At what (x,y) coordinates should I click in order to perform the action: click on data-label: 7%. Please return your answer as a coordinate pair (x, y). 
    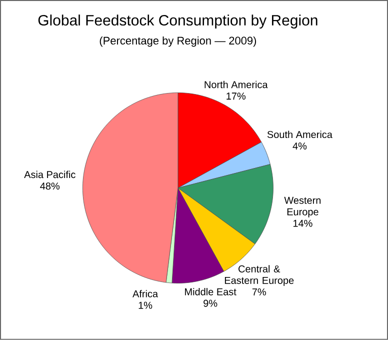
    Looking at the image, I should click on (259, 292).